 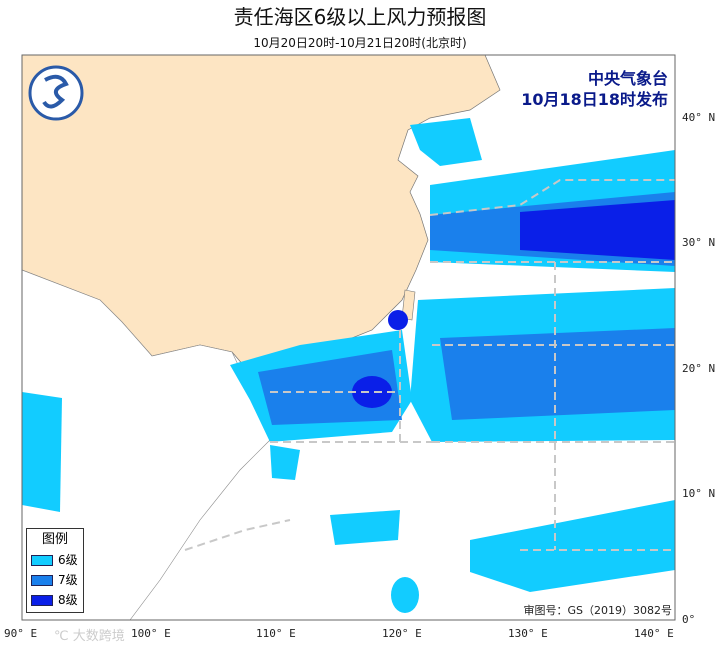 What do you see at coordinates (654, 633) in the screenshot?
I see `lon-tick: 140° E` at bounding box center [654, 633].